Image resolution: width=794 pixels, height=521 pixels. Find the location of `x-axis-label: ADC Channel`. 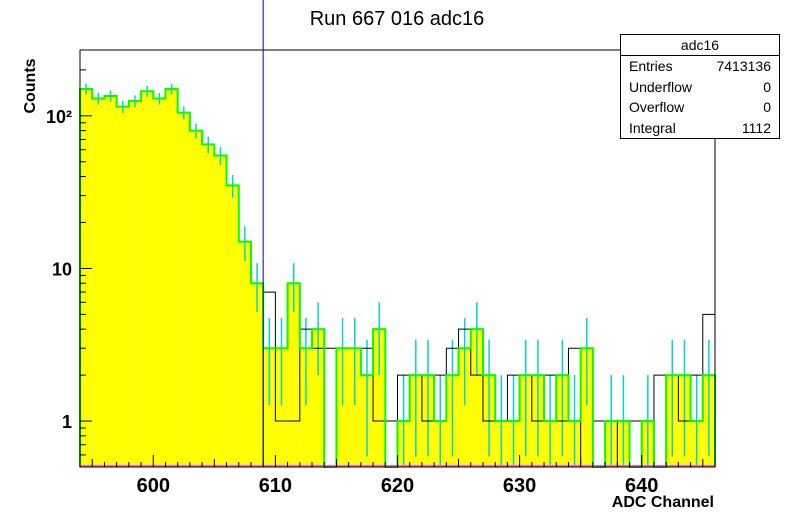

x-axis-label: ADC Channel is located at coordinates (662, 502).